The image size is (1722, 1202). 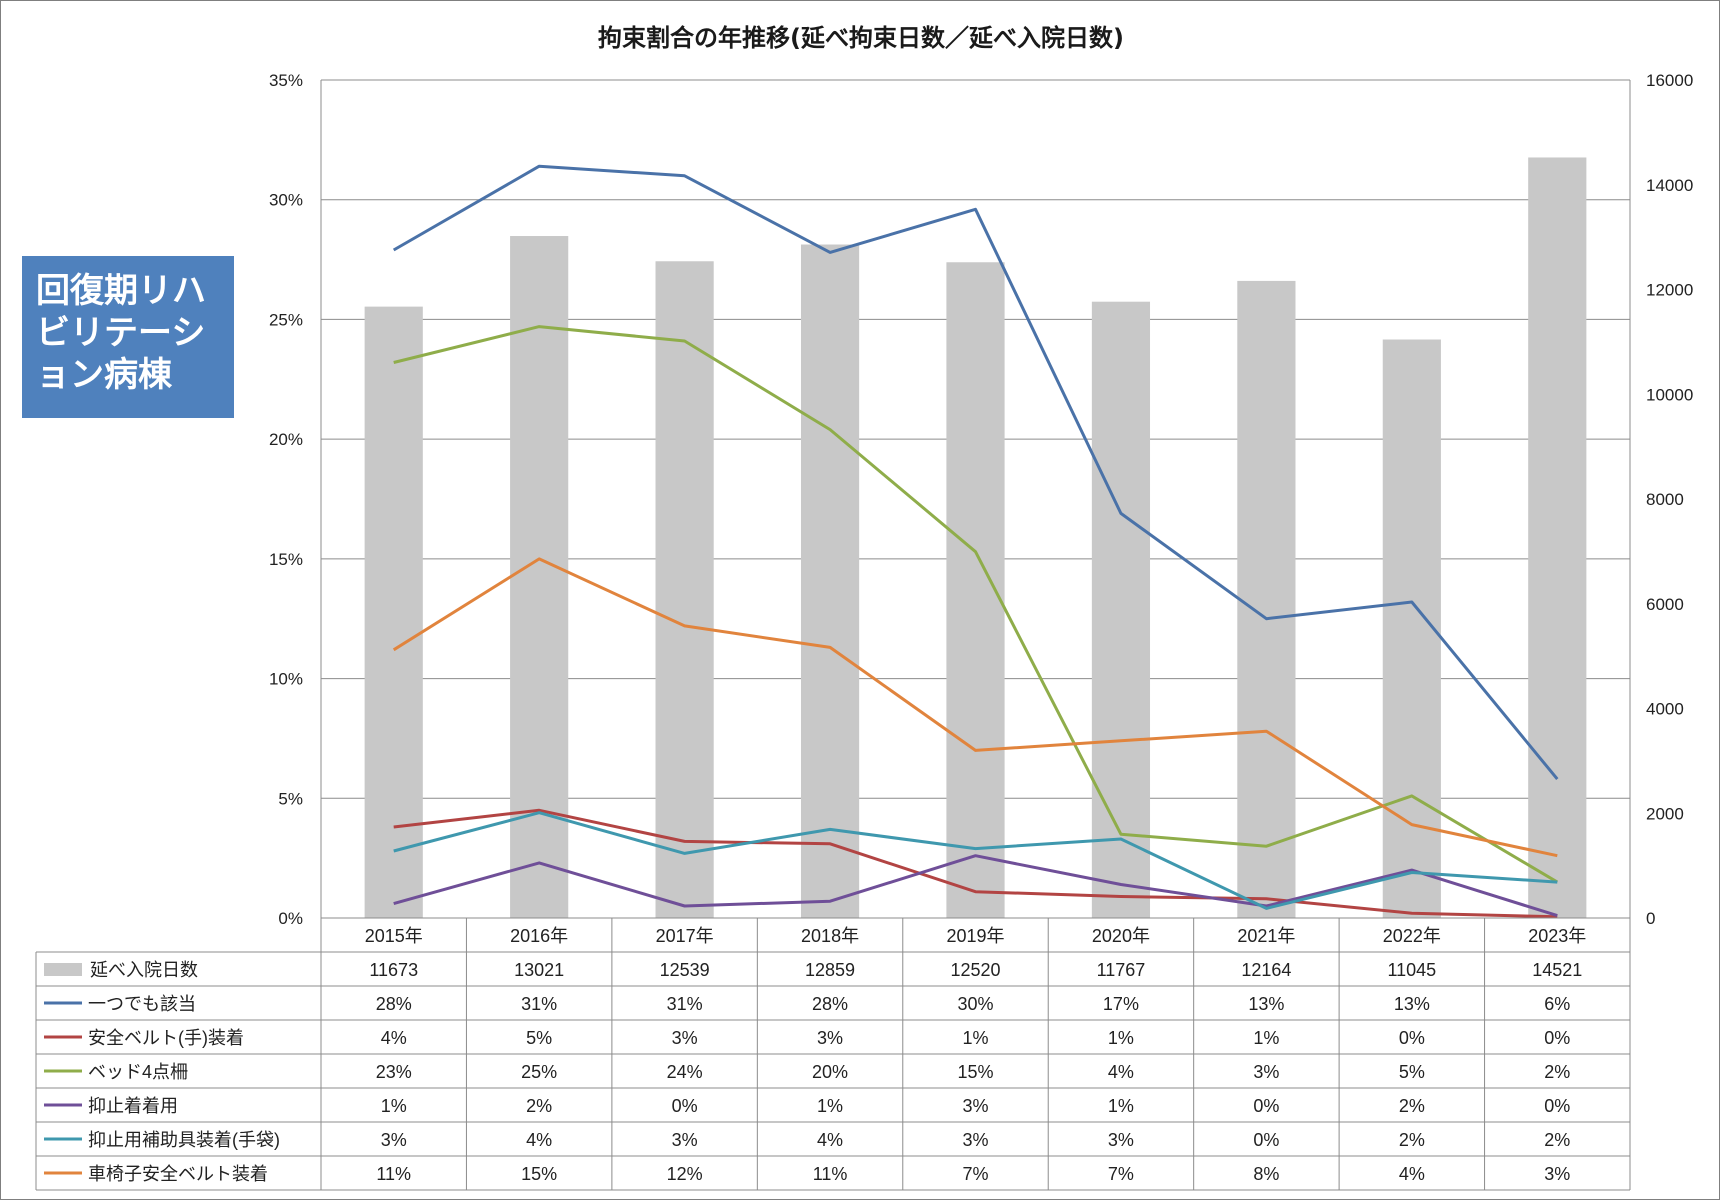 What do you see at coordinates (184, 1140) in the screenshot?
I see `legend-label: 抑止用補助具装着(手袋)` at bounding box center [184, 1140].